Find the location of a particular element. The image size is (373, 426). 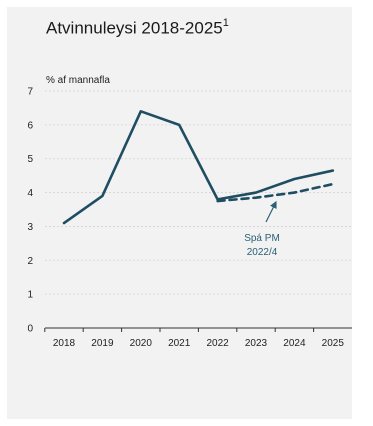

y-tick-label-2: 2 is located at coordinates (30, 261).